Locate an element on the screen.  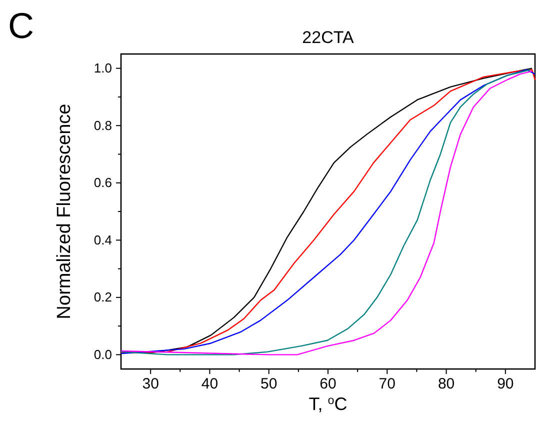
y-tick-label: 0.0 is located at coordinates (103, 354).